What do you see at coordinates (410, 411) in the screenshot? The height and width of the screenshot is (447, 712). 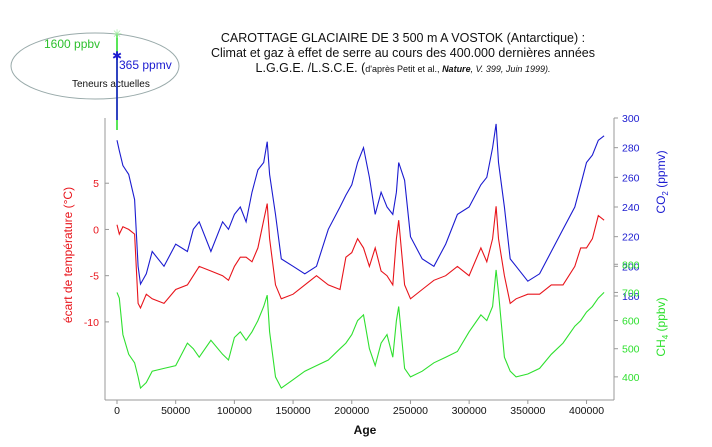 I see `x-tick-label: 250000` at bounding box center [410, 411].